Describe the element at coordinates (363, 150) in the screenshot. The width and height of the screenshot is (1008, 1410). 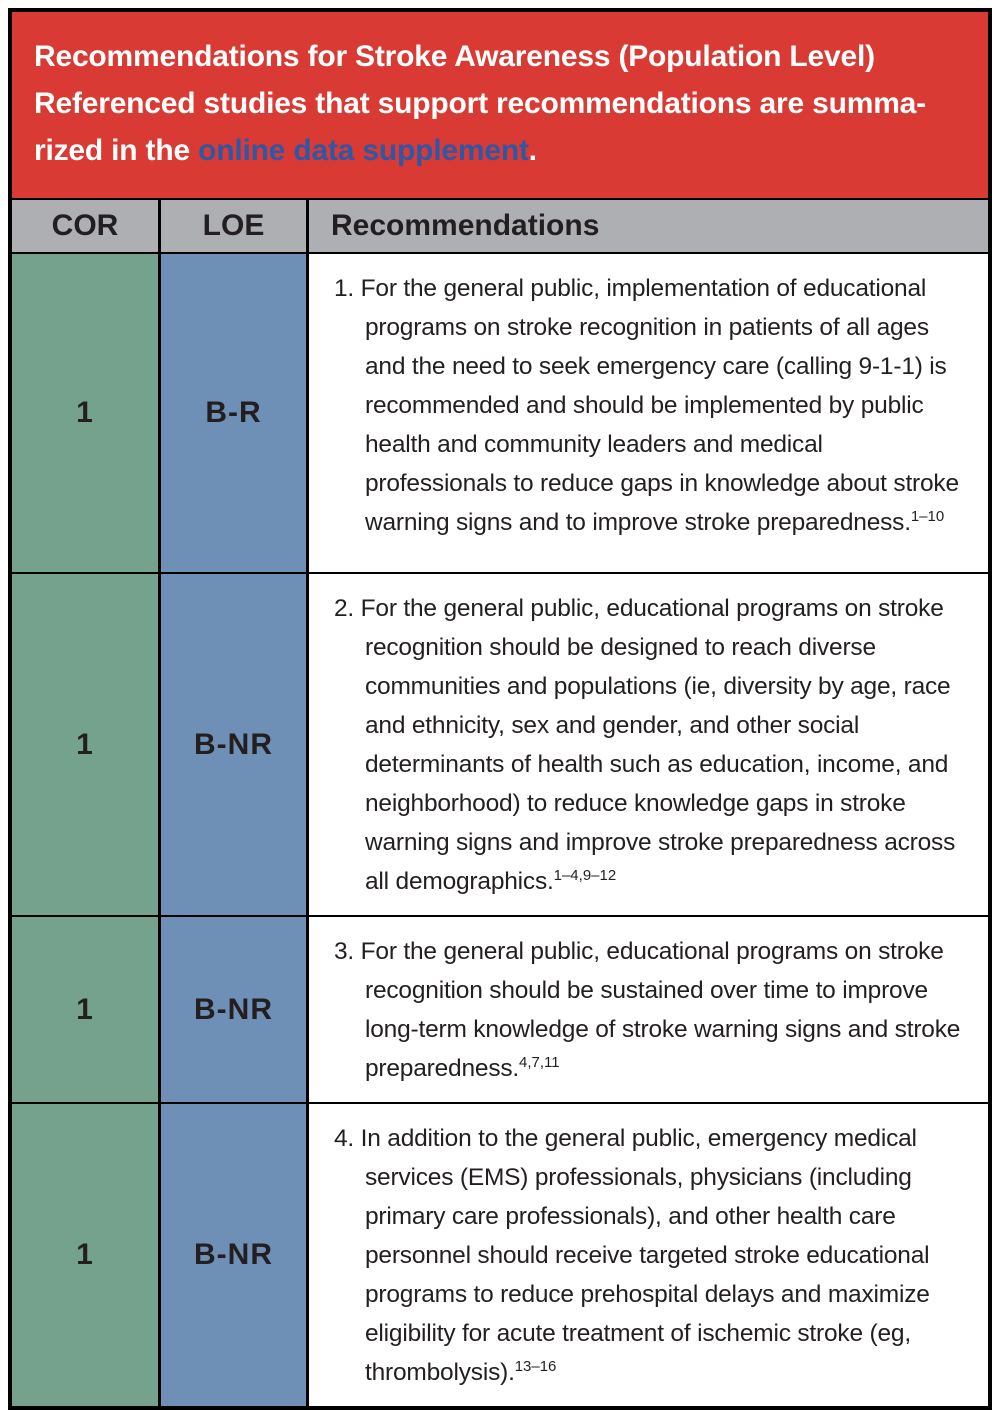
I see `online-data-supplement-link: online data supplement` at that location.